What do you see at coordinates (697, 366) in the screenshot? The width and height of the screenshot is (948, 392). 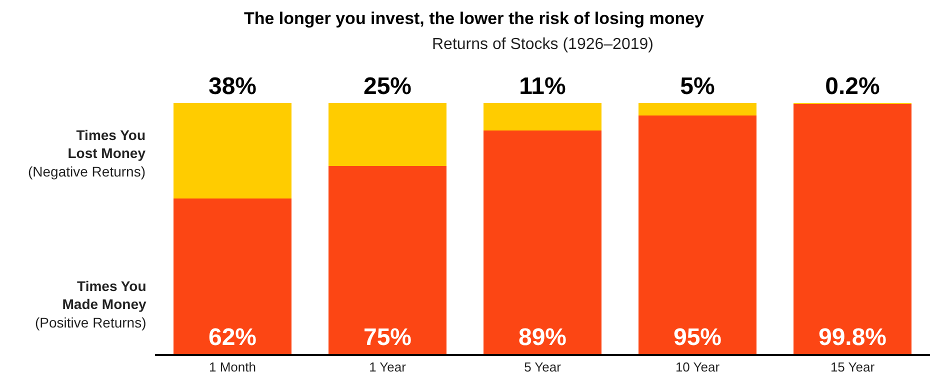 I see `x-tick-label: 10 Year` at bounding box center [697, 366].